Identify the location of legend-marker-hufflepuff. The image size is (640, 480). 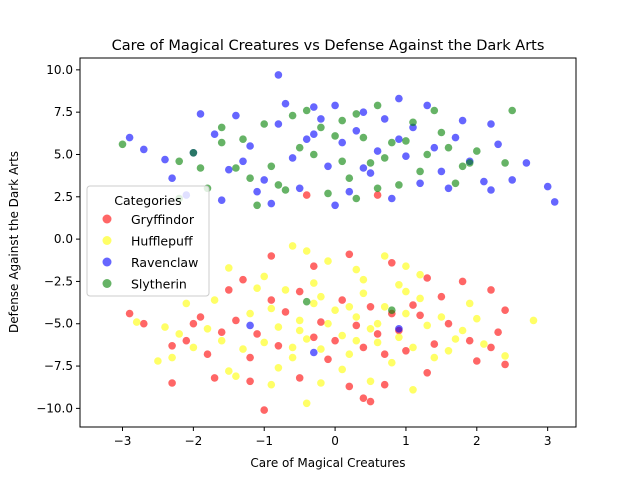
(107, 240).